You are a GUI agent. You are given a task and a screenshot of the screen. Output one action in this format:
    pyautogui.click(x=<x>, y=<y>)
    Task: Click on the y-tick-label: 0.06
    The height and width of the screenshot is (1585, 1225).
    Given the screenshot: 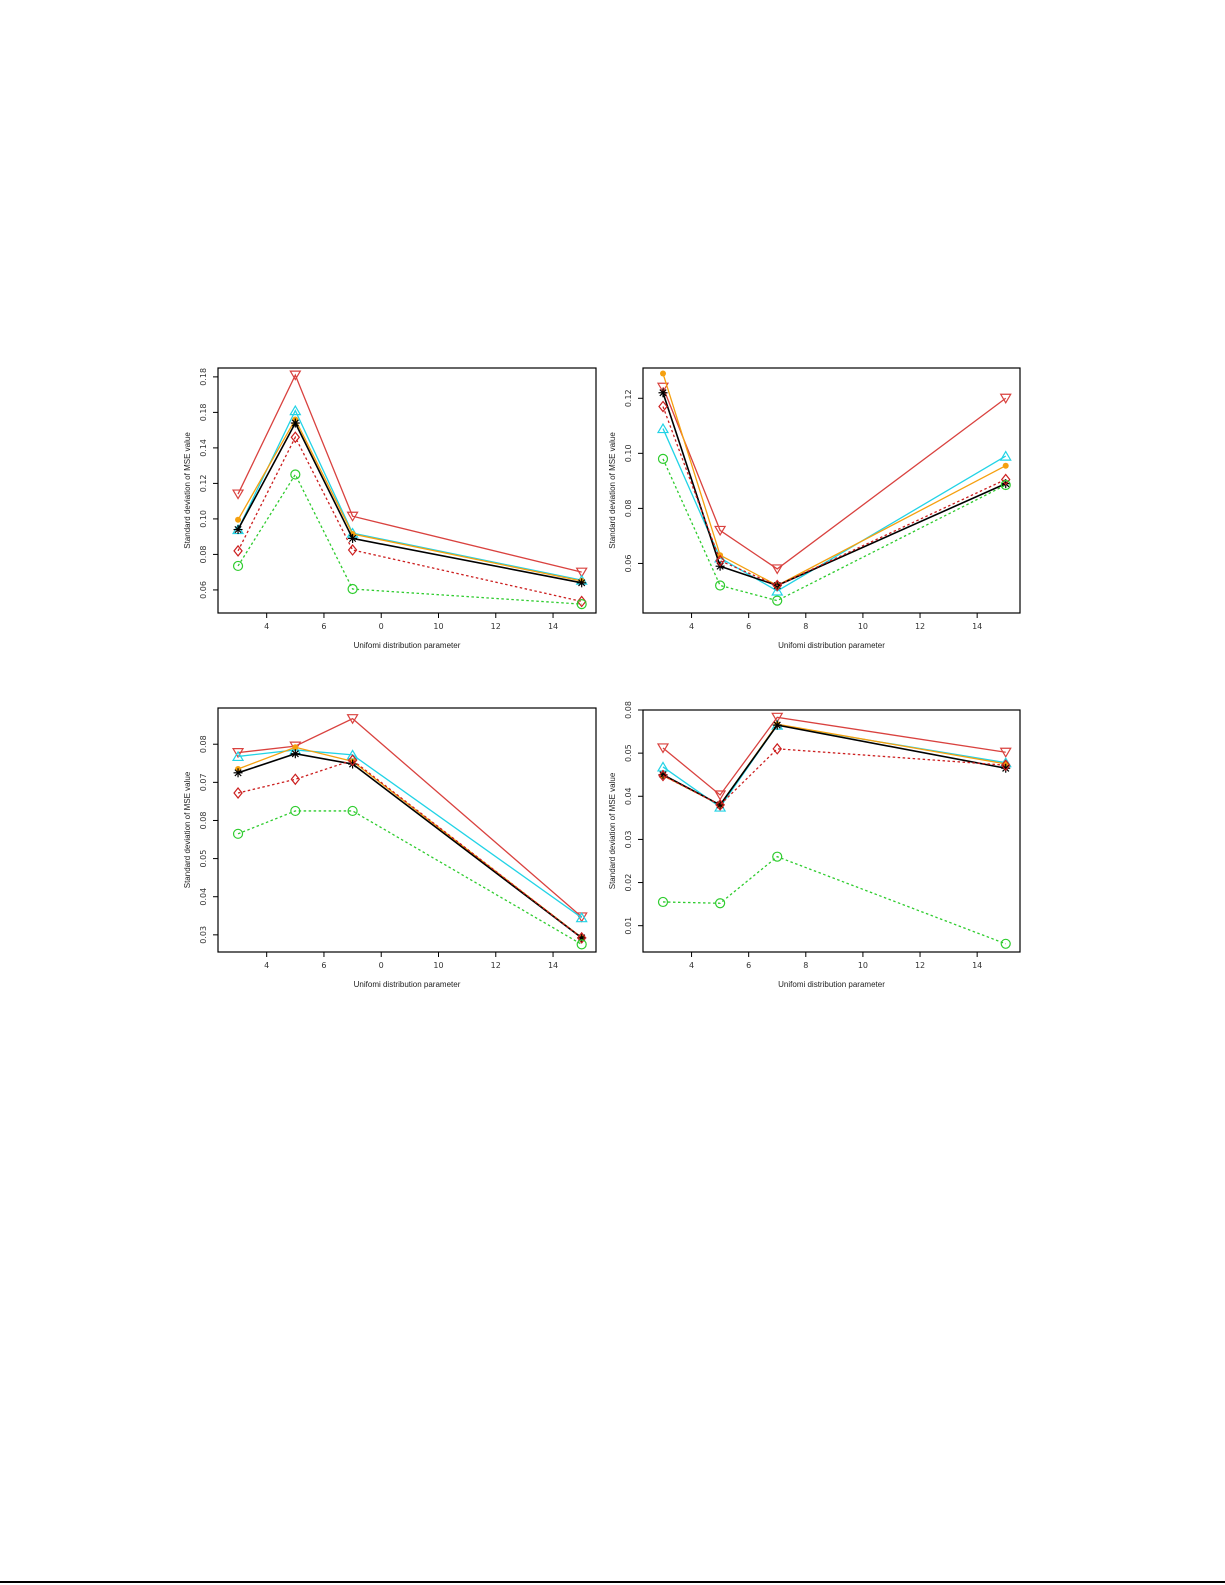 What is the action you would take?
    pyautogui.click(x=628, y=564)
    